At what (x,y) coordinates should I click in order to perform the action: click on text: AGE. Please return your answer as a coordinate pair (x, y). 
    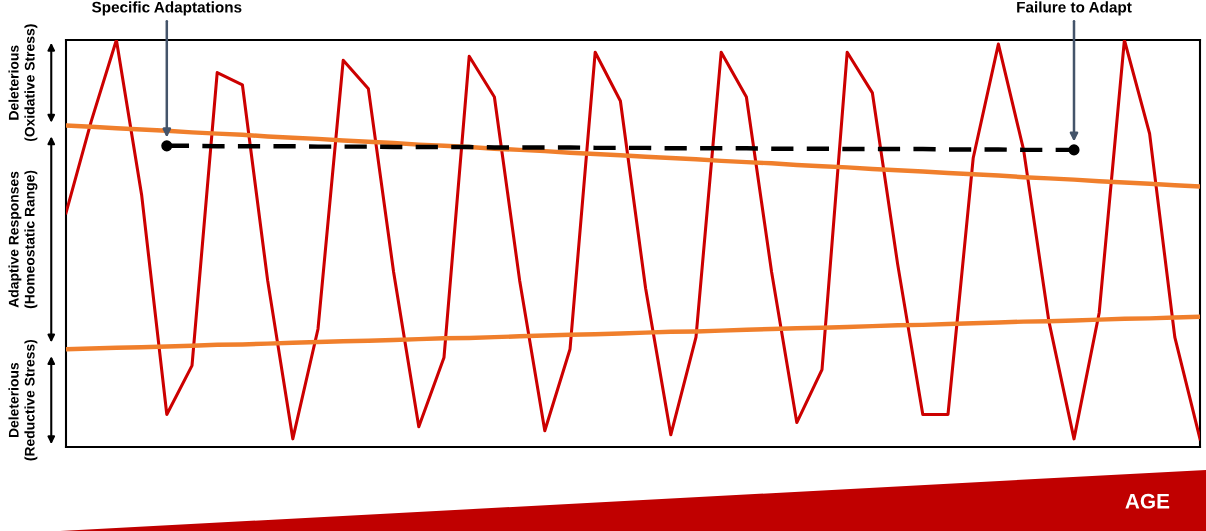
    Looking at the image, I should click on (1147, 501).